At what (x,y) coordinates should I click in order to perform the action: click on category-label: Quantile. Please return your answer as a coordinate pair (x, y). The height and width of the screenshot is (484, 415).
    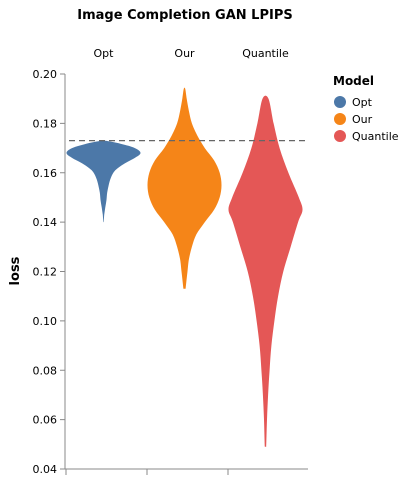
    Looking at the image, I should click on (265, 53).